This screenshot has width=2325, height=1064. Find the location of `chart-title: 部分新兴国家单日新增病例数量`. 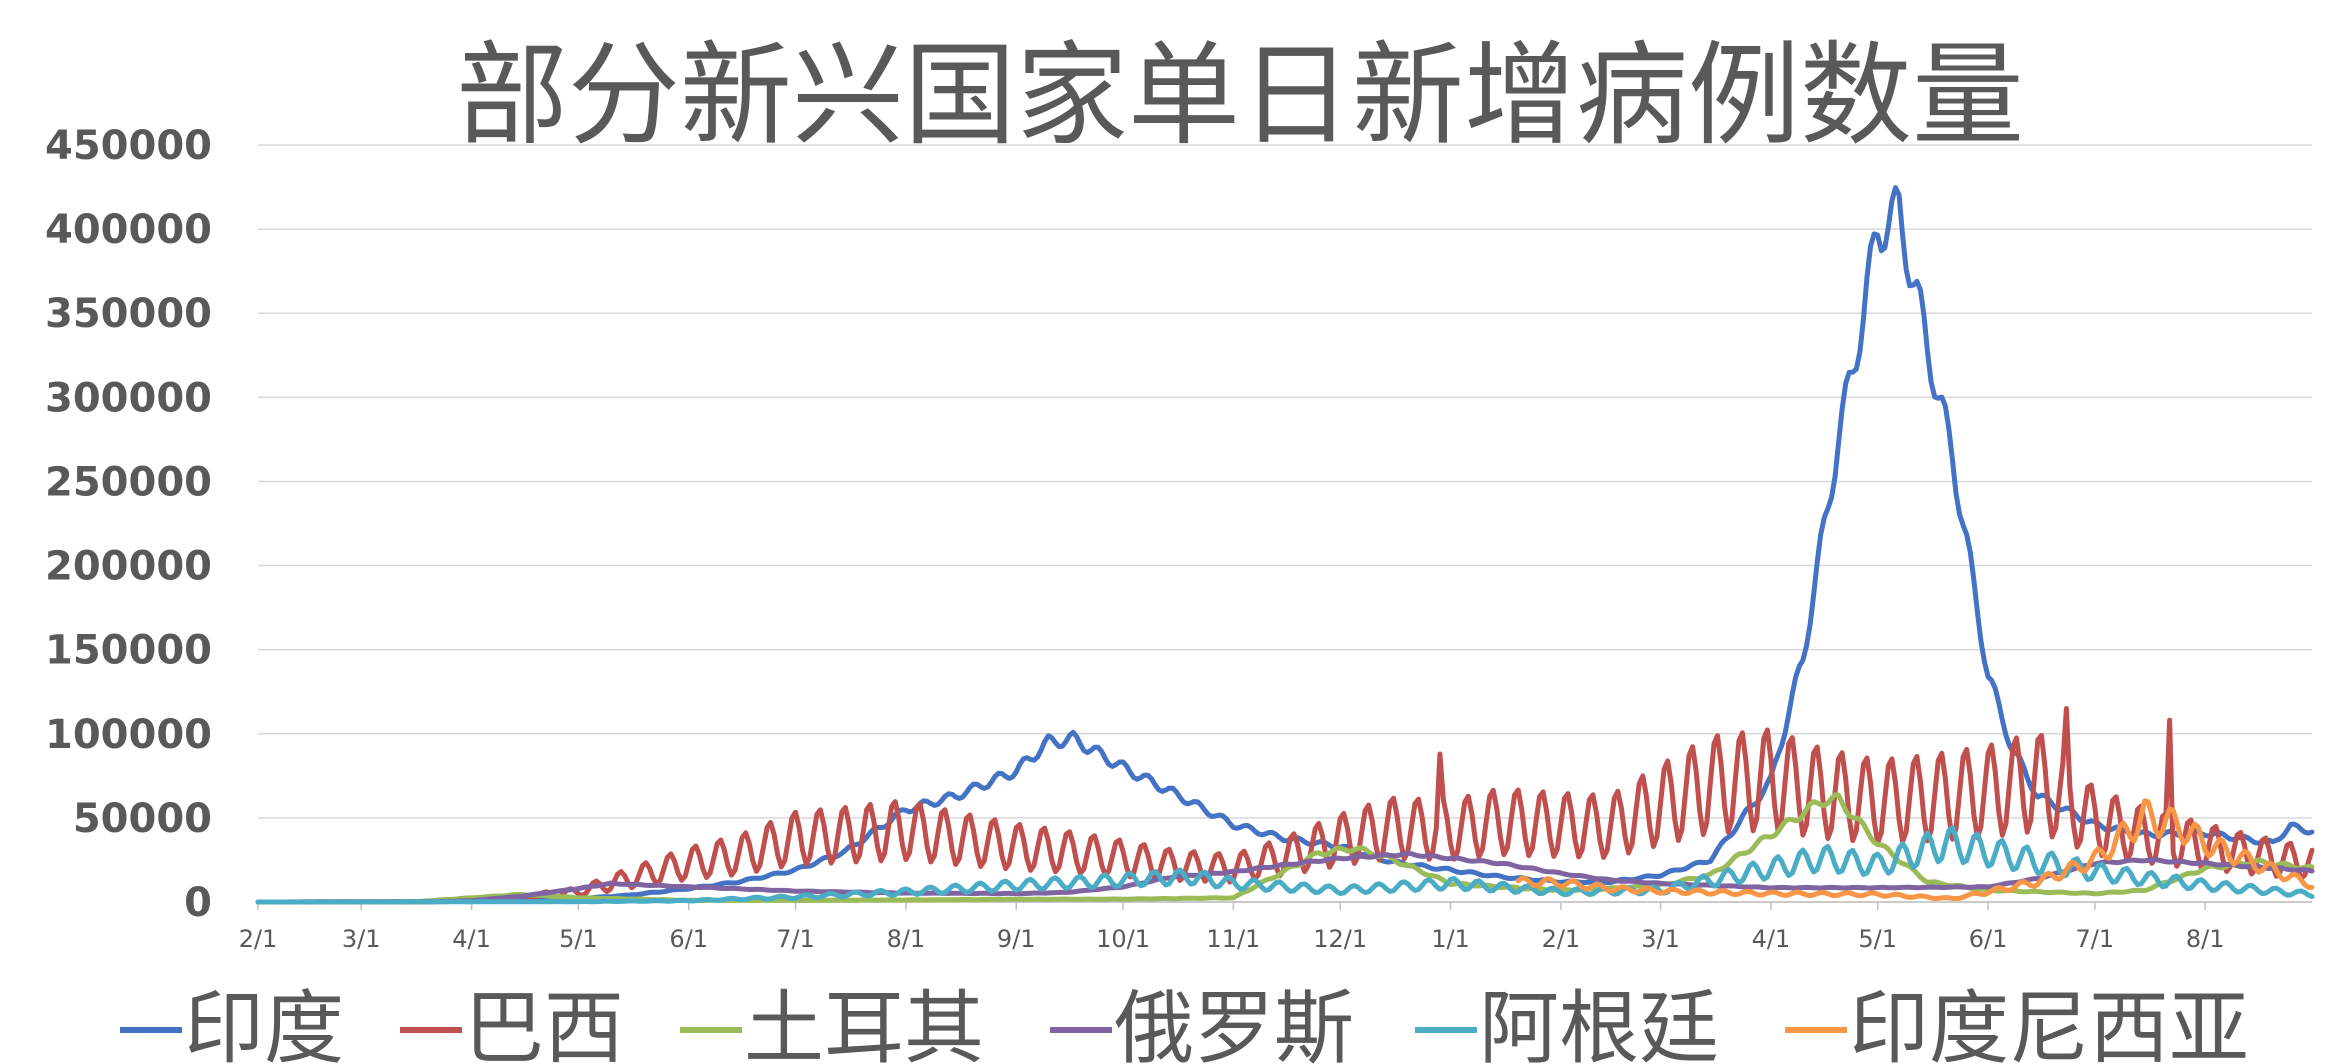

chart-title: 部分新兴国家单日新增病例数量 is located at coordinates (1240, 96).